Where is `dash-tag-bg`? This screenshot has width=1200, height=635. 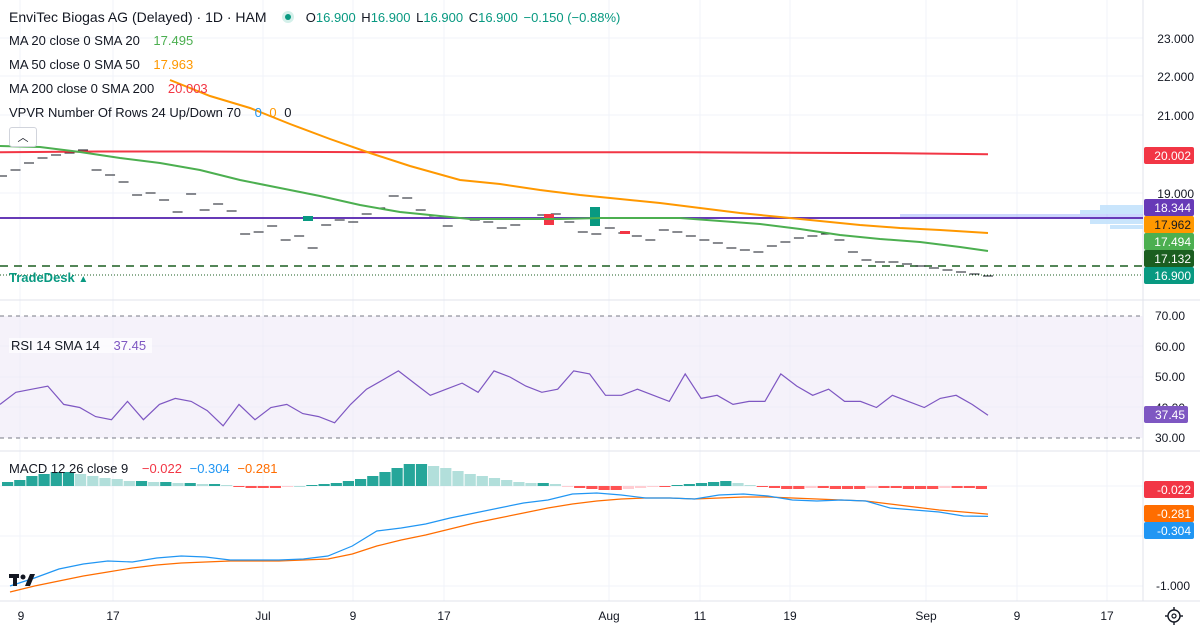
dash-tag-bg is located at coordinates (1169, 258).